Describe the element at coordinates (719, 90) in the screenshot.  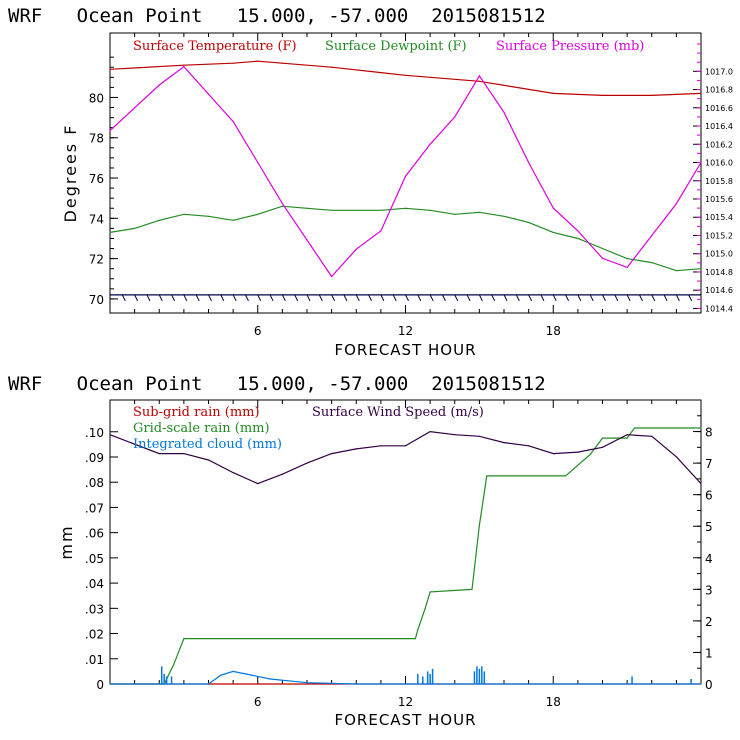
I see `y2-tick-label: 1016.8` at that location.